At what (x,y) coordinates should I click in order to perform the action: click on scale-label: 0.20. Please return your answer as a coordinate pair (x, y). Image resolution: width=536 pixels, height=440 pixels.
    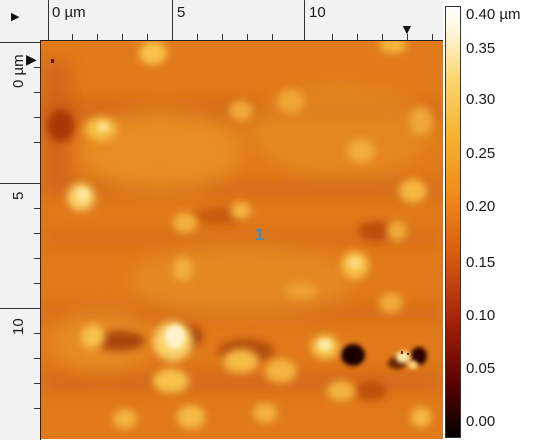
    Looking at the image, I should click on (481, 206).